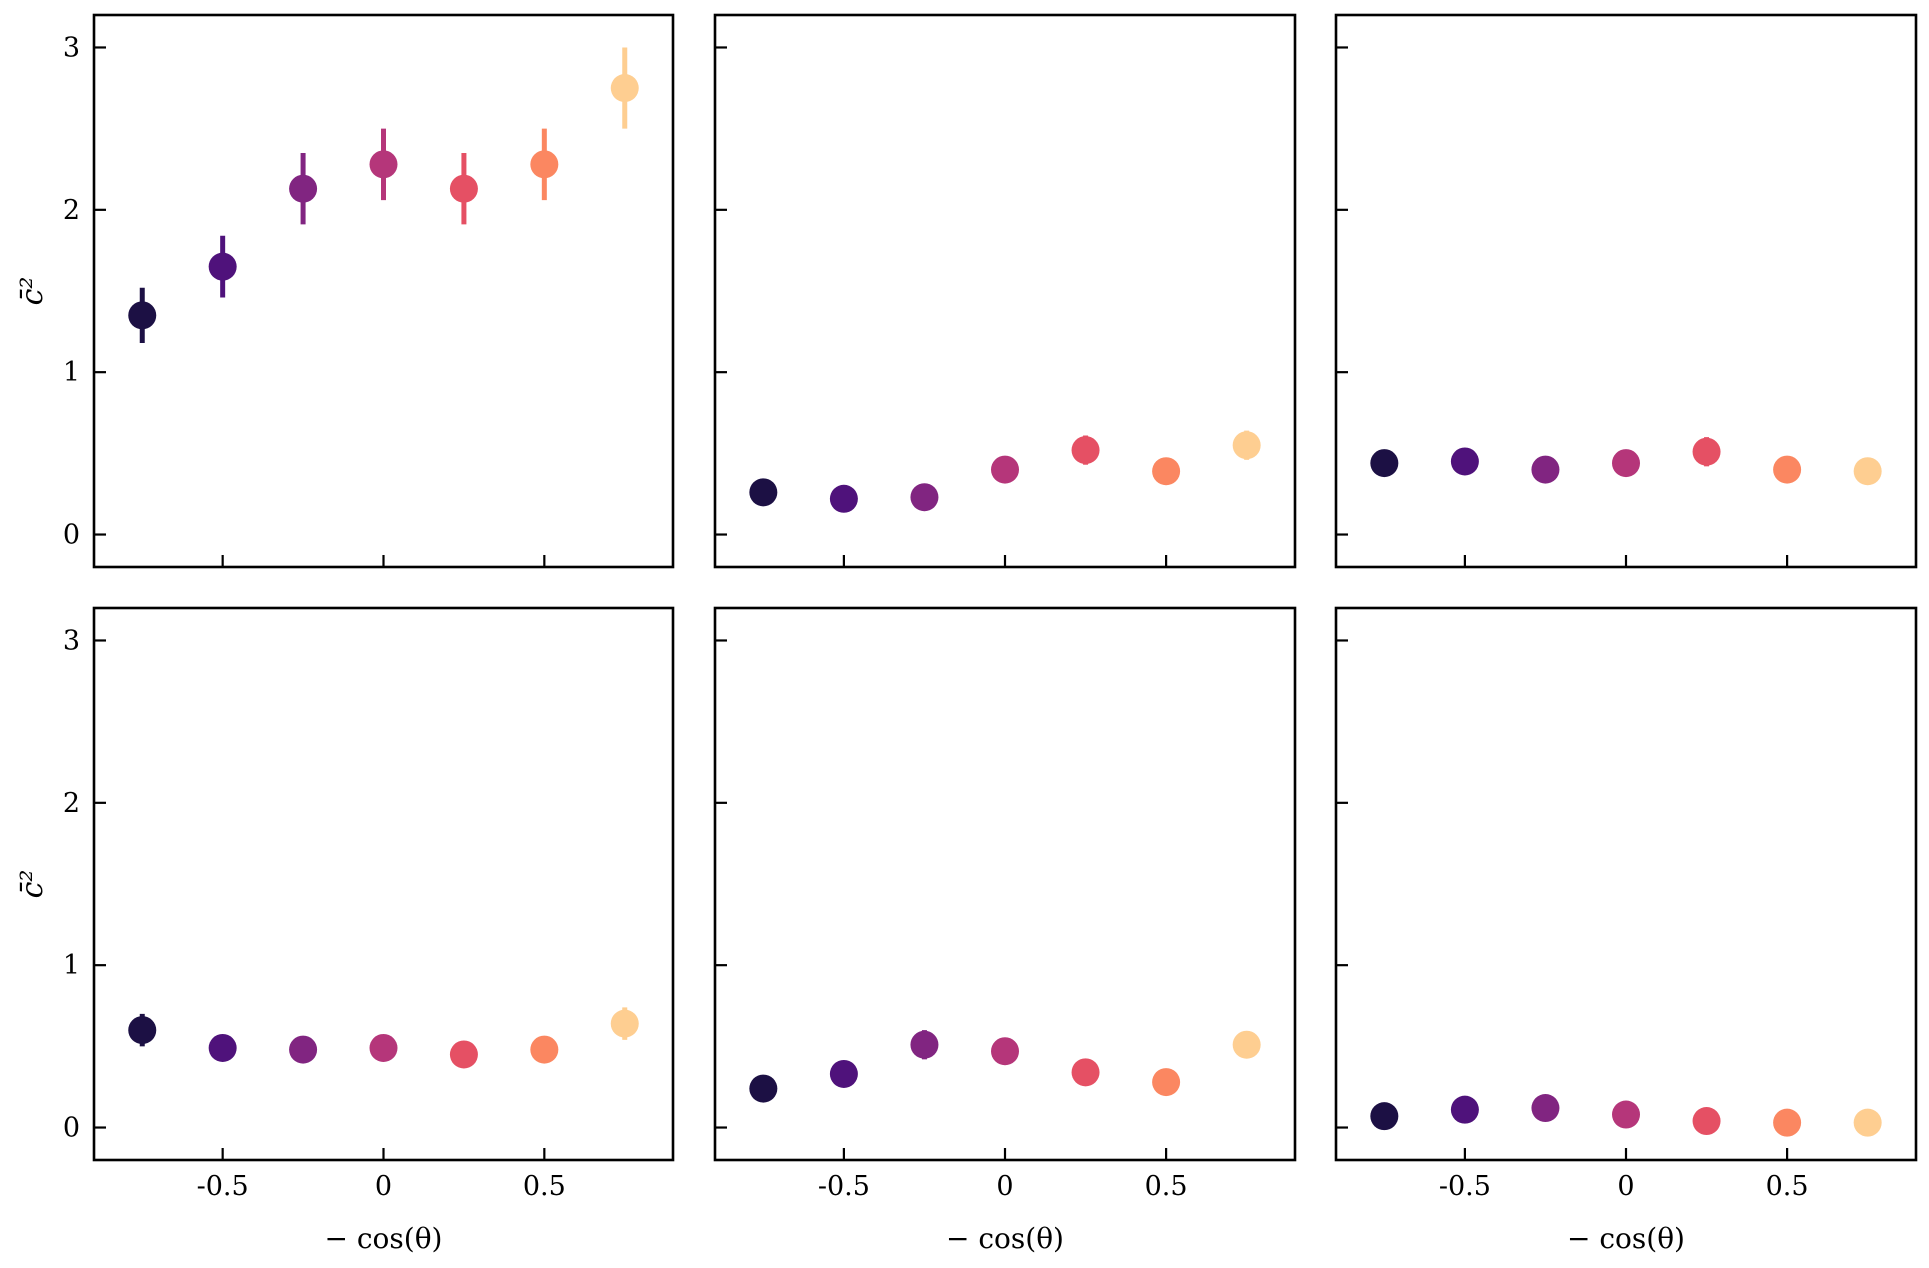  I want to click on panel-6: -0.5 0 0.5, so click(1626, 904).